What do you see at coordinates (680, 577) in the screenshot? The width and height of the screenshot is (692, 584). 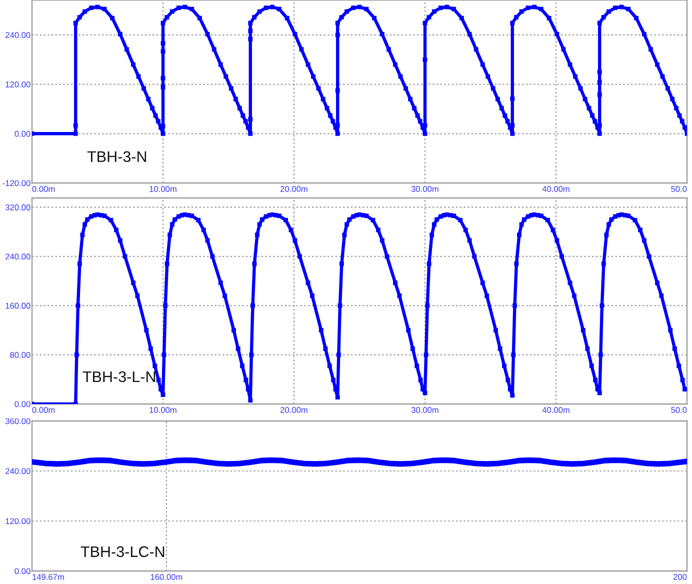 I see `x-tick-label: 200` at bounding box center [680, 577].